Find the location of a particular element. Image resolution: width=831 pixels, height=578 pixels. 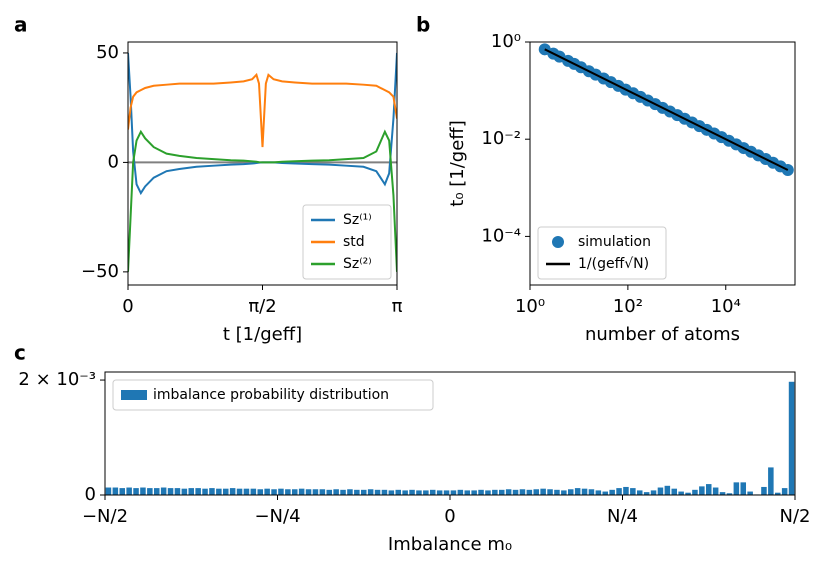

y-tick-label: −50 is located at coordinates (100, 271).